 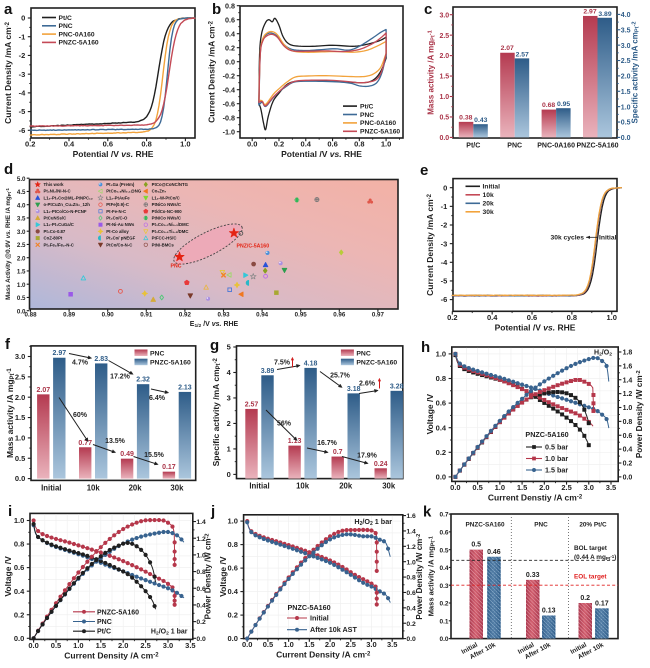 What do you see at coordinates (295, 441) in the screenshot?
I see `svg-text: 1.13` at bounding box center [295, 441].